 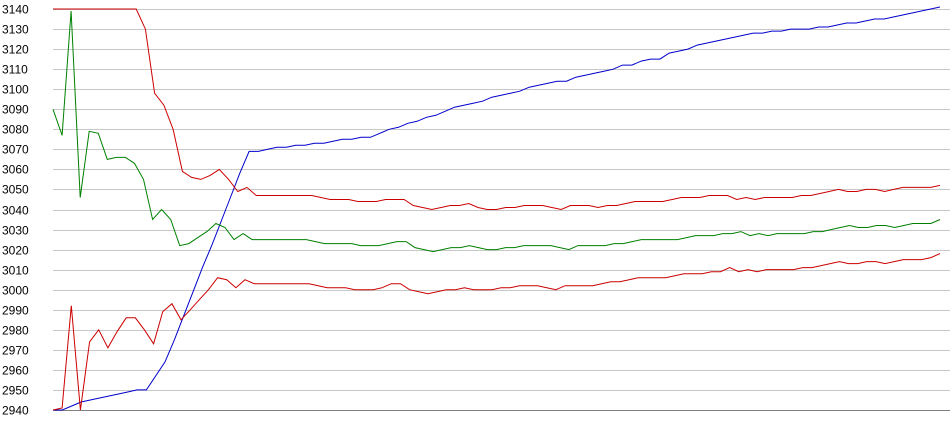 What do you see at coordinates (15, 391) in the screenshot?
I see `y-tick-label: 2950` at bounding box center [15, 391].